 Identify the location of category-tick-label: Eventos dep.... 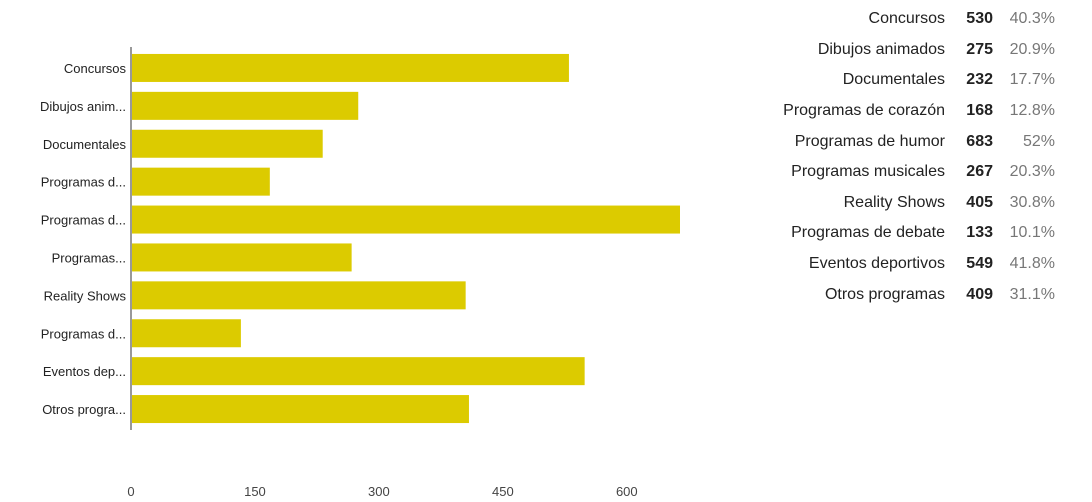
(84, 371).